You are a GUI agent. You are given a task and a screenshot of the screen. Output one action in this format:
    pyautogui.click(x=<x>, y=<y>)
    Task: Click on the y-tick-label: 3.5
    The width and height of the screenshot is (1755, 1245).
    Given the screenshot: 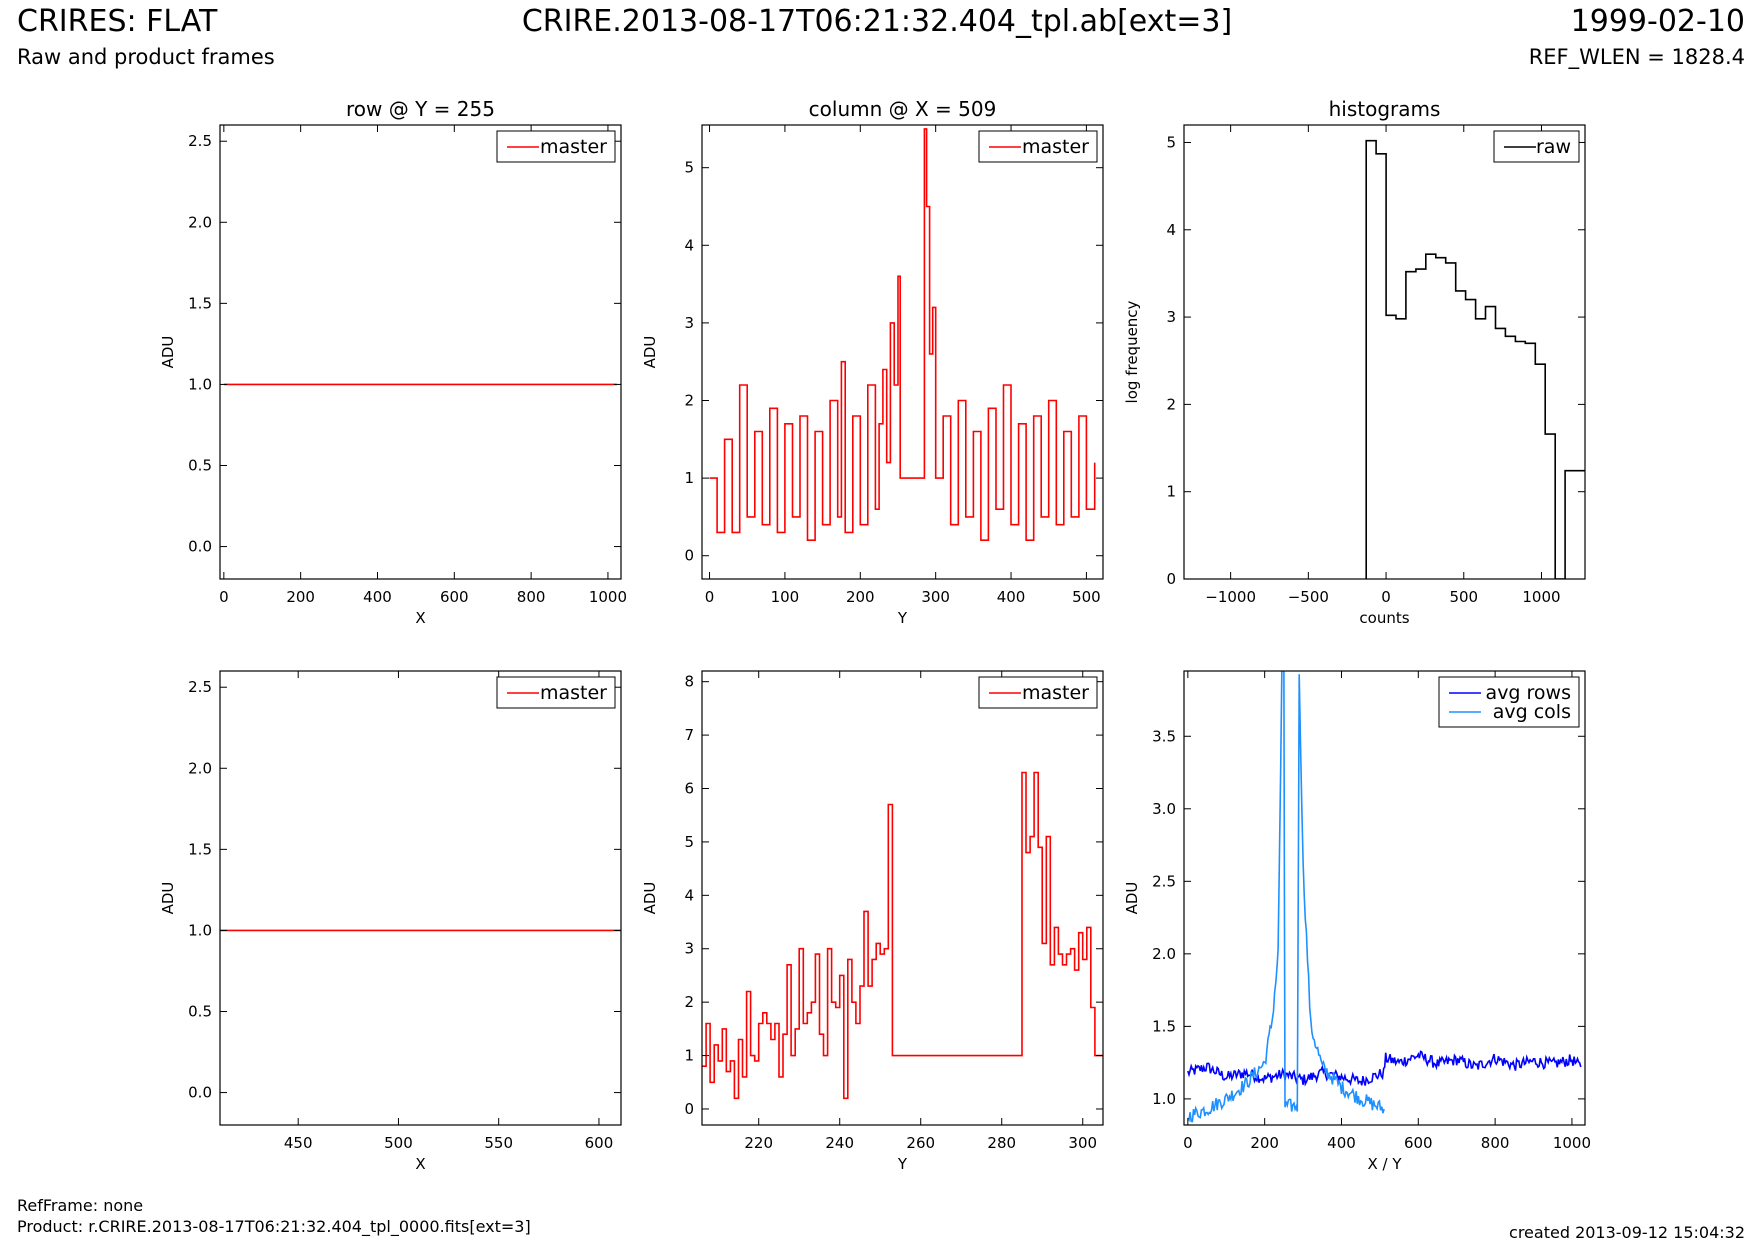 What is the action you would take?
    pyautogui.click(x=1164, y=736)
    